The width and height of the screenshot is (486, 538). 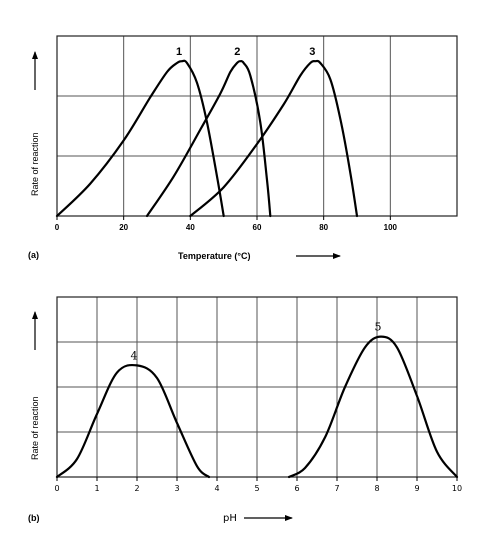 I want to click on temperature-x-tick-label: 80, so click(x=323, y=227).